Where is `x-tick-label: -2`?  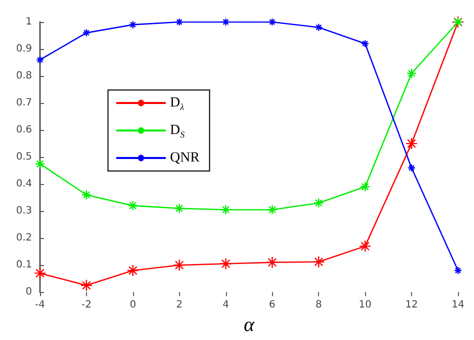
x-tick-label: -2 is located at coordinates (86, 305).